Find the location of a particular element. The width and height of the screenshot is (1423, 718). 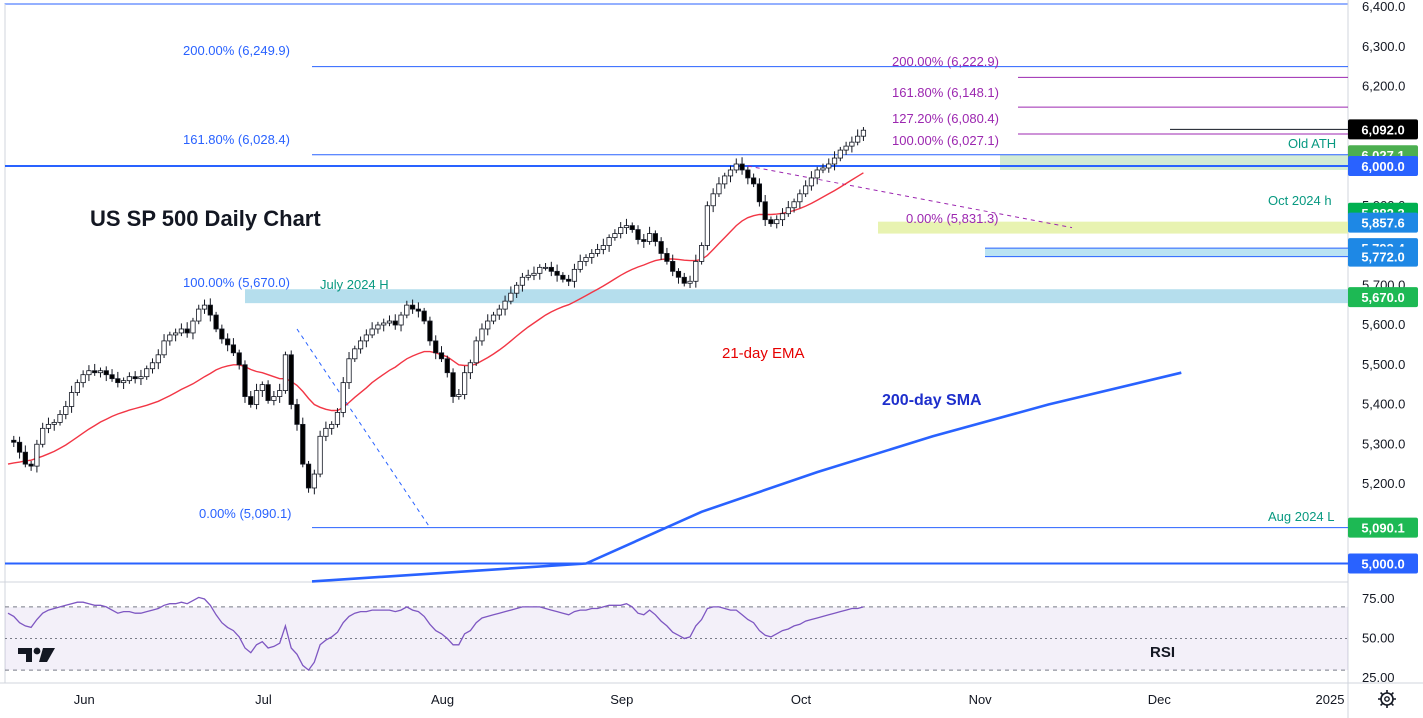

price-tick-label: 5,200.0 is located at coordinates (1383, 483).